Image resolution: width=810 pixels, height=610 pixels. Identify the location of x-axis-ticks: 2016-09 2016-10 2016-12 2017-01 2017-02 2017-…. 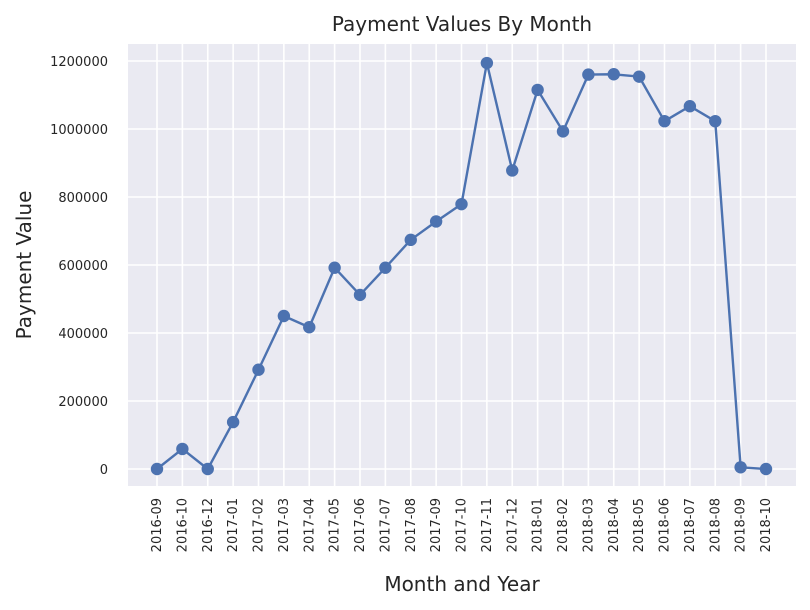
(462, 525).